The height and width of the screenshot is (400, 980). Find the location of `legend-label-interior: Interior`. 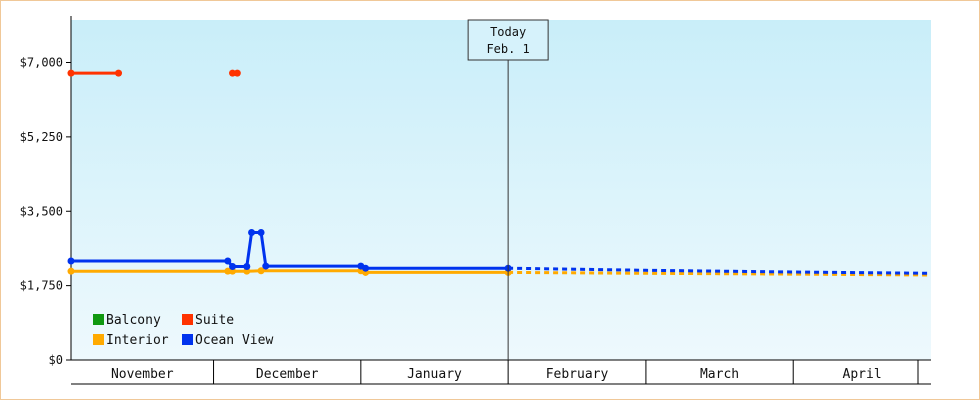

legend-label-interior: Interior is located at coordinates (137, 340).